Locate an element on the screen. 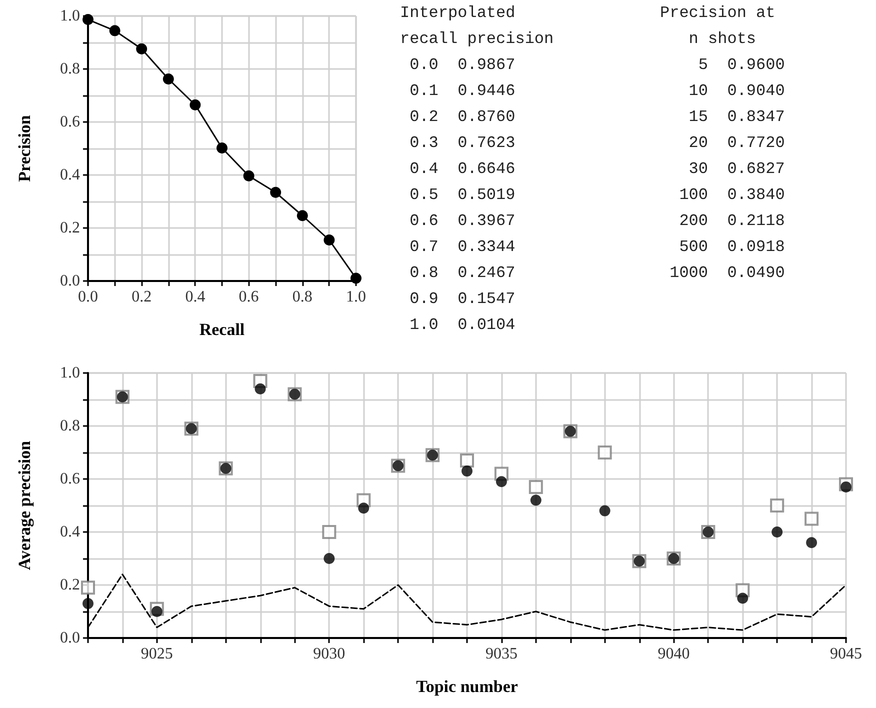 This screenshot has width=876, height=708. x-tick-label: 9025 is located at coordinates (156, 654).